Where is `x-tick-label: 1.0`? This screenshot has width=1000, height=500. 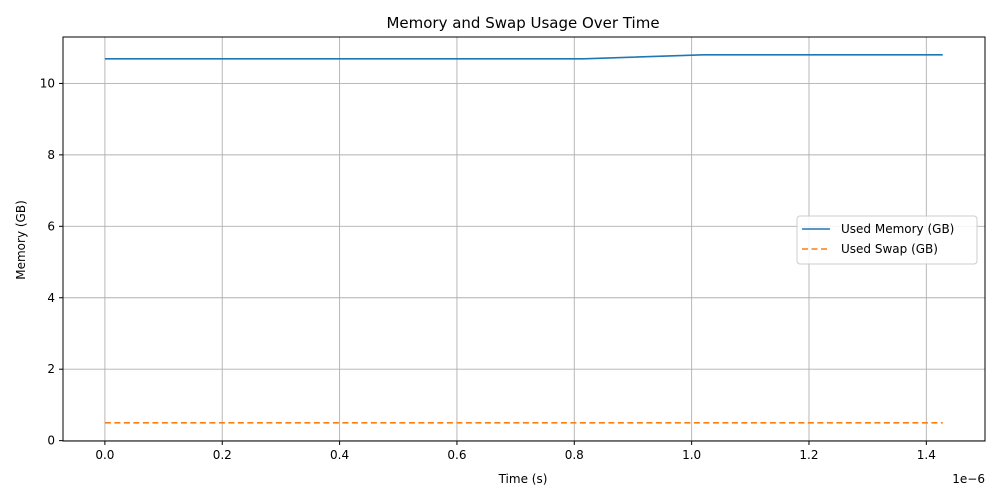
x-tick-label: 1.0 is located at coordinates (691, 455).